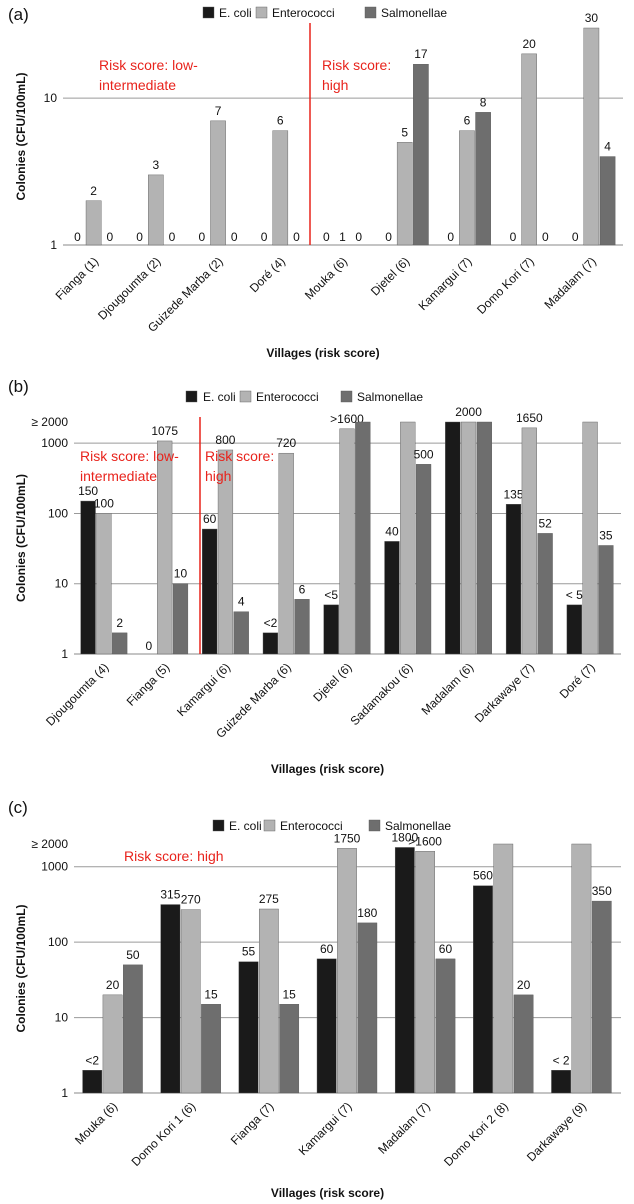  Describe the element at coordinates (249, 952) in the screenshot. I see `data-label: 55` at that location.